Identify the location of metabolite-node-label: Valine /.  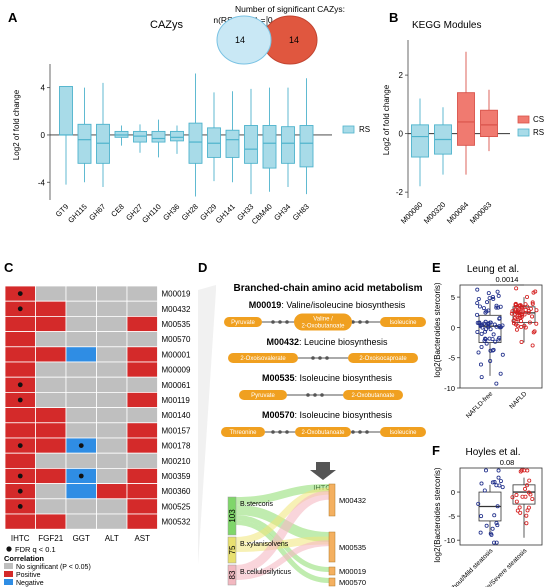
(323, 320).